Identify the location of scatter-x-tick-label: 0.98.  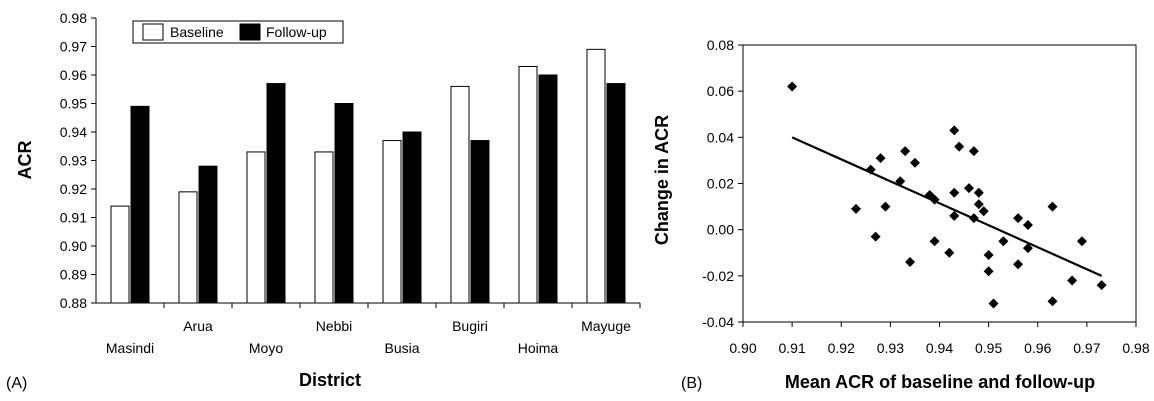
(1135, 348).